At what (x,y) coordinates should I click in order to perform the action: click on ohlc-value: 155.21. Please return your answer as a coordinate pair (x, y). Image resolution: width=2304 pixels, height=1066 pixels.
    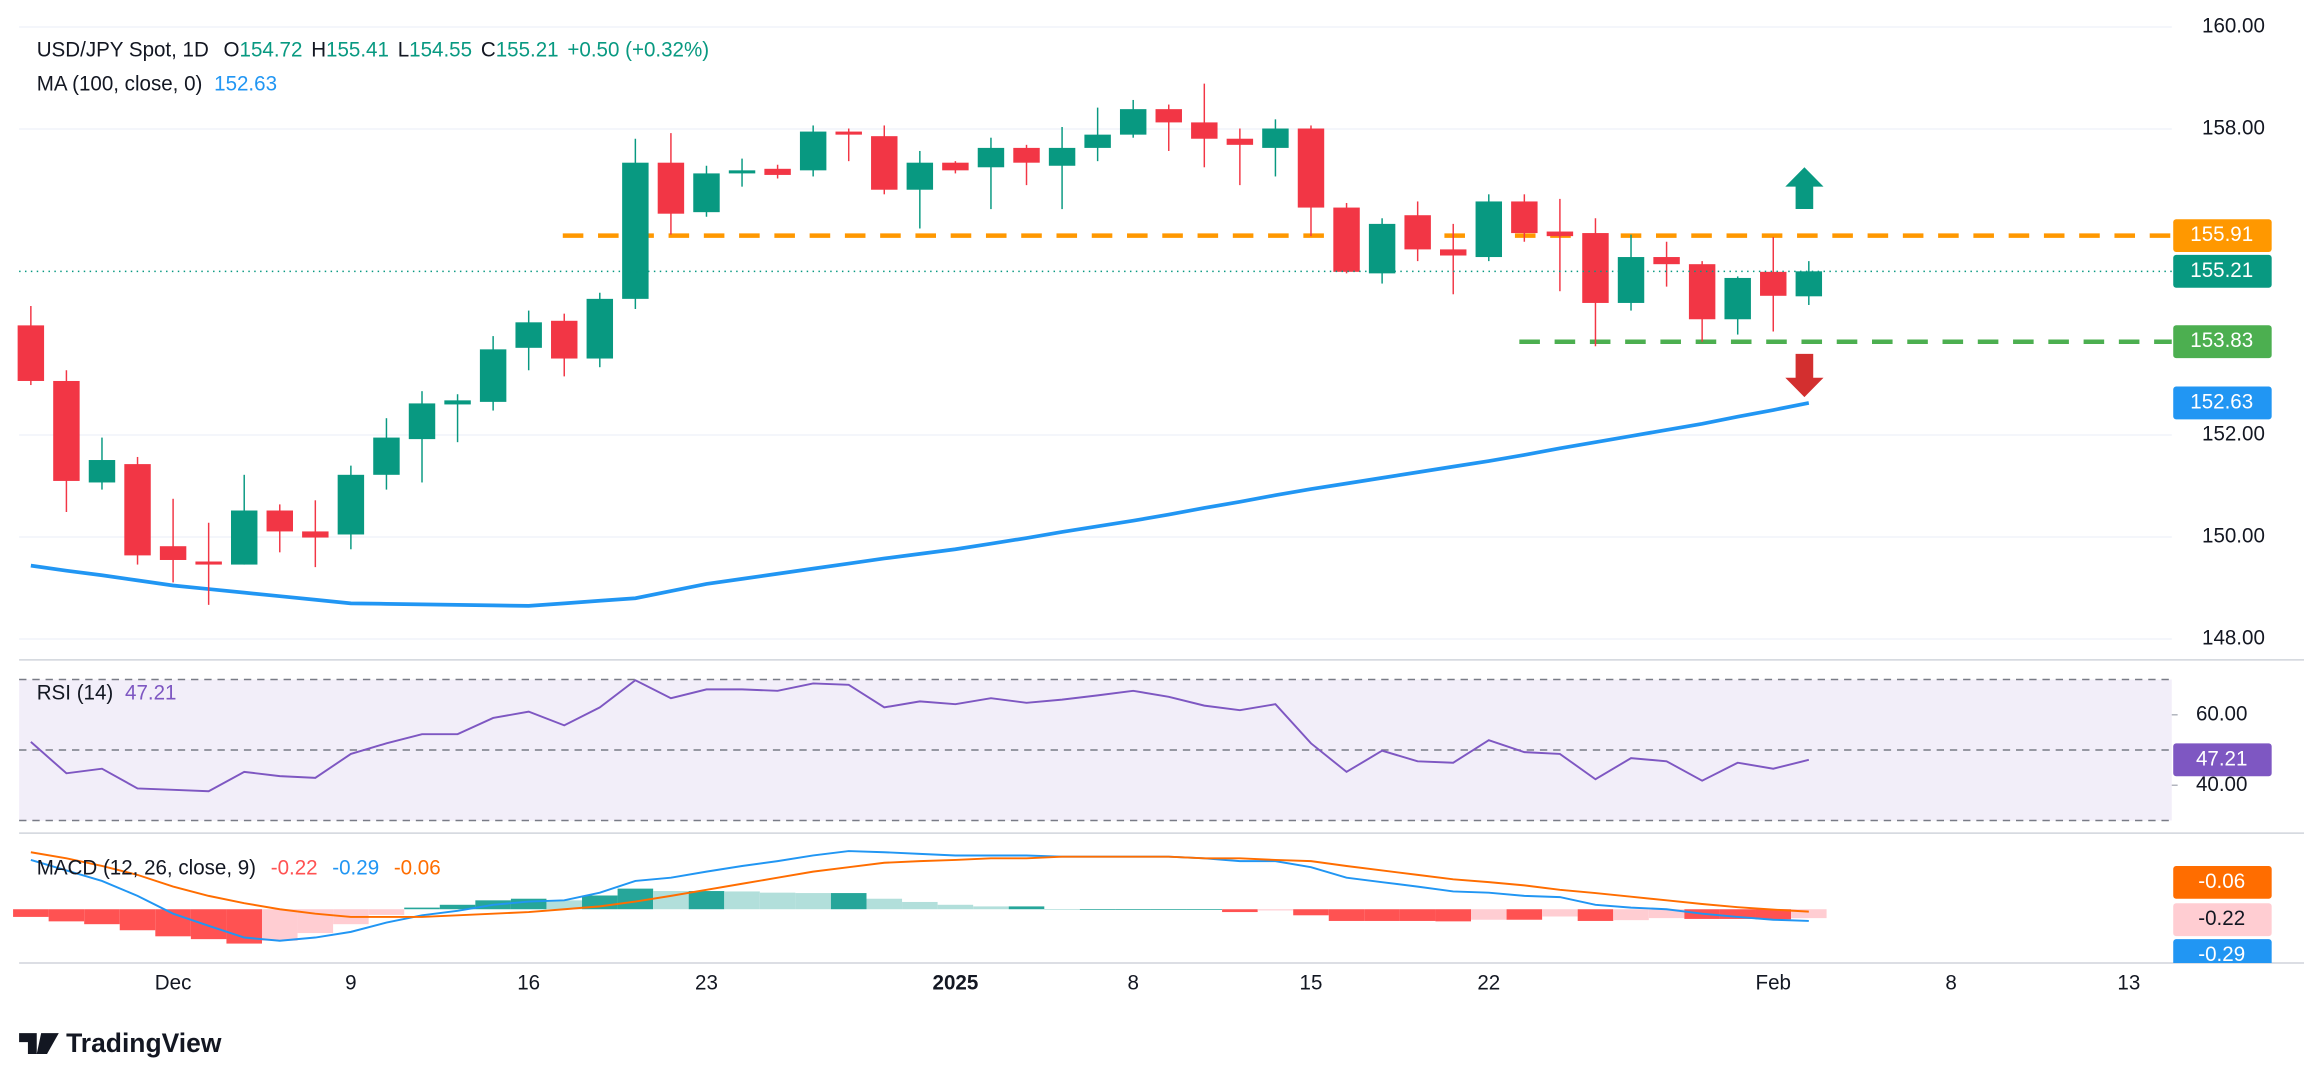
    Looking at the image, I should click on (527, 49).